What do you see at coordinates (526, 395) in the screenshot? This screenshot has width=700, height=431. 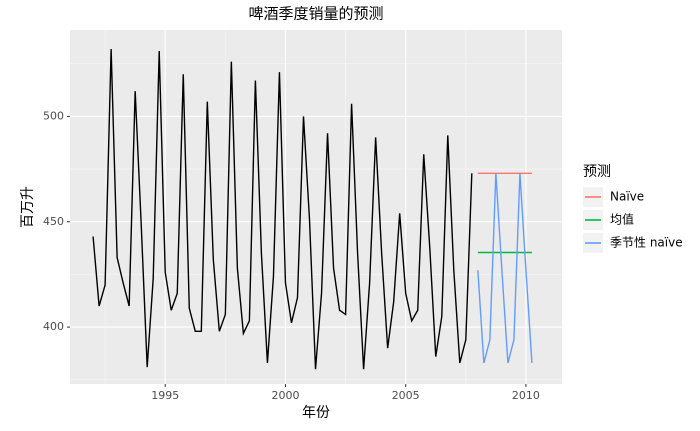 I see `x-tick-label: 2010` at bounding box center [526, 395].